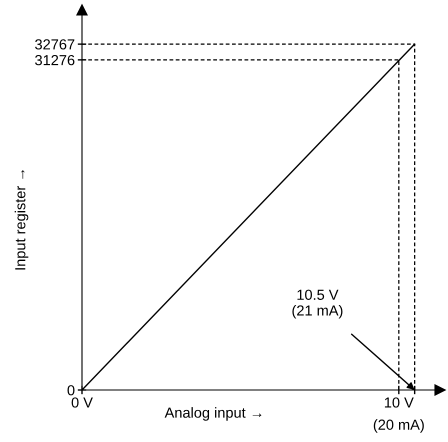 This screenshot has width=448, height=442. I want to click on x-tick-label: 0 V, so click(82, 402).